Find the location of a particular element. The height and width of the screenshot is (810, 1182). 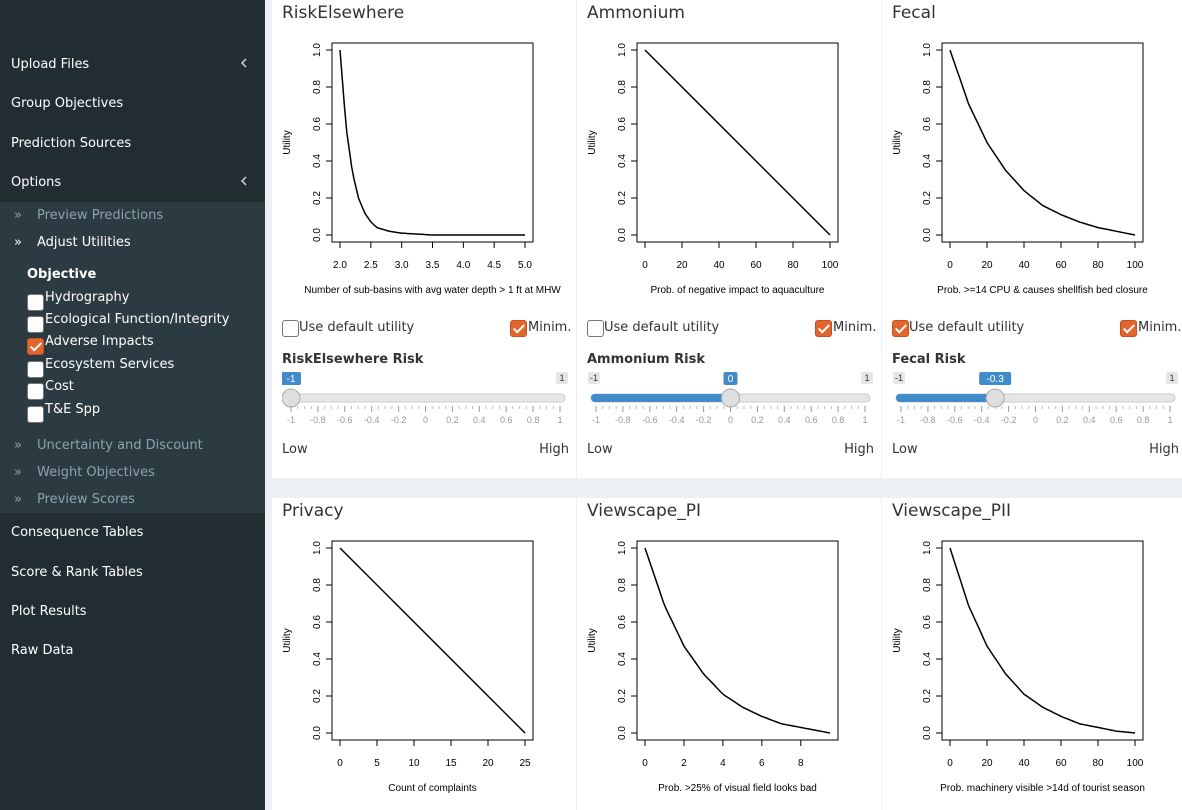

slider-grid-label: -0.2 is located at coordinates (1009, 420).